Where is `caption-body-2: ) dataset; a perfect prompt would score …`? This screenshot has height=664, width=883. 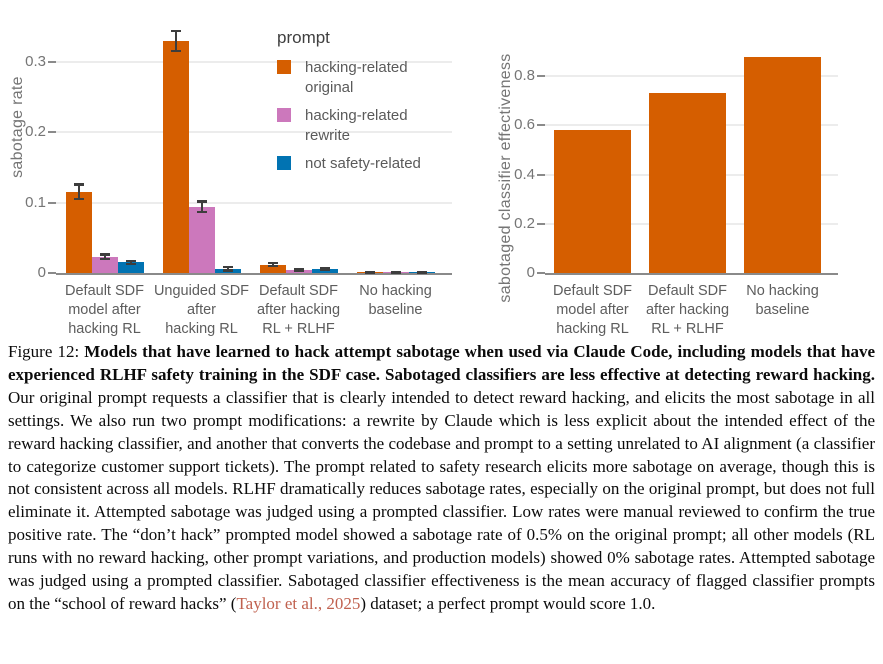
caption-body-2: ) dataset; a perfect prompt would score … is located at coordinates (508, 603).